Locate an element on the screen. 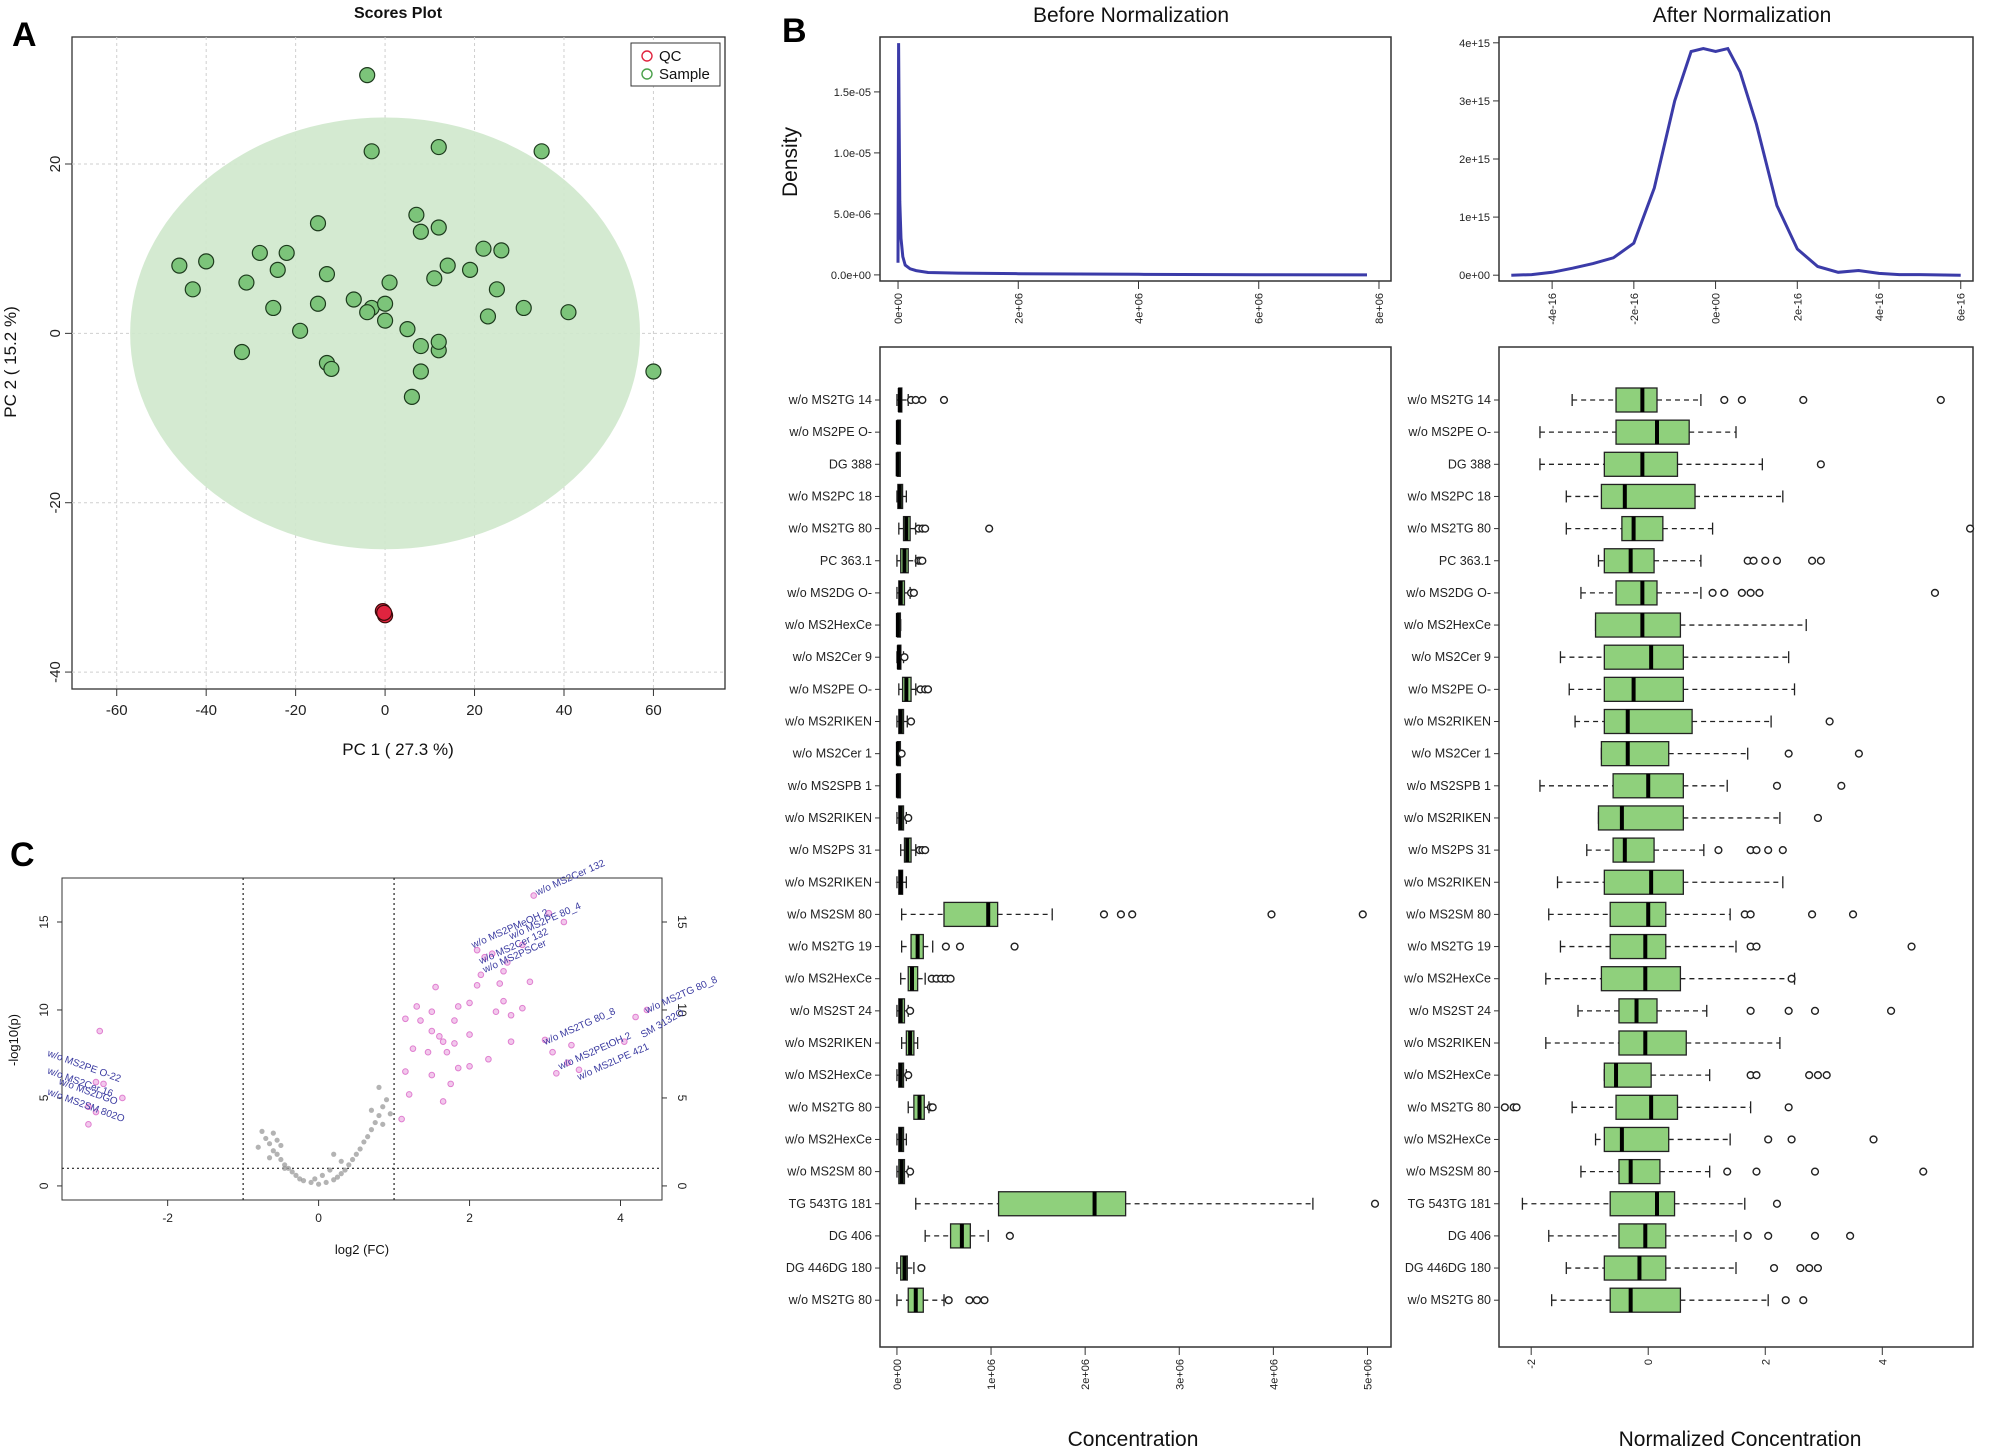 The height and width of the screenshot is (1452, 1990). volcano-ytick-label-right: 0 is located at coordinates (682, 1186).